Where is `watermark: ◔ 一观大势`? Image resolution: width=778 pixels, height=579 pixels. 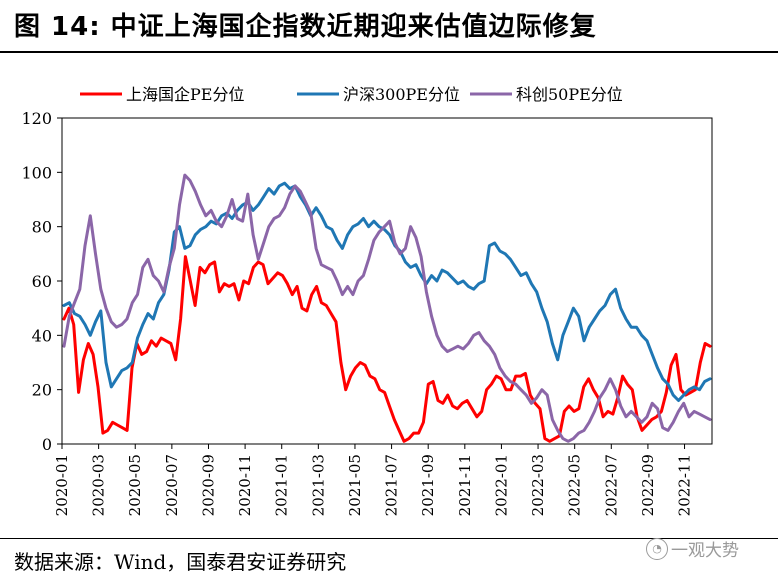 watermark: ◔ 一观大势 is located at coordinates (692, 548).